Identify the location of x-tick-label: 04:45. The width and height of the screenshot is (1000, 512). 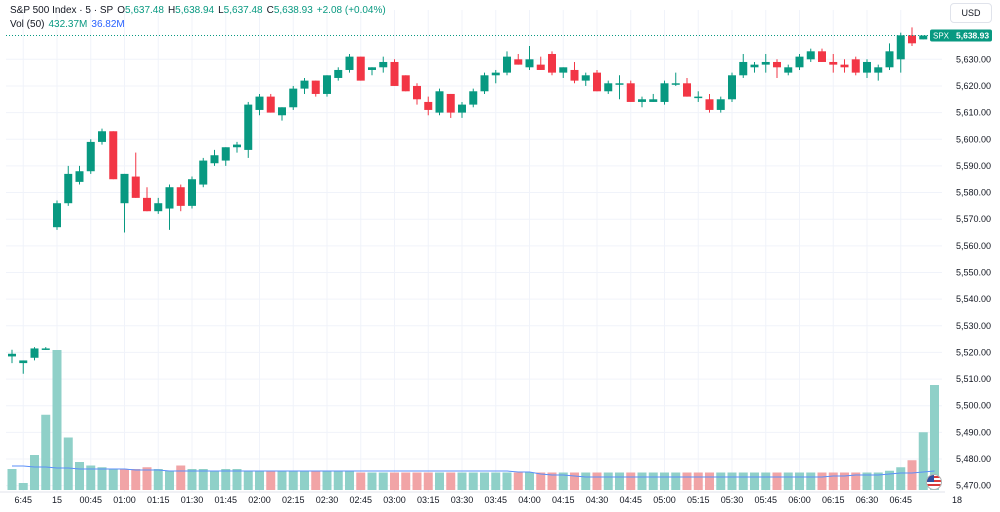
(630, 500).